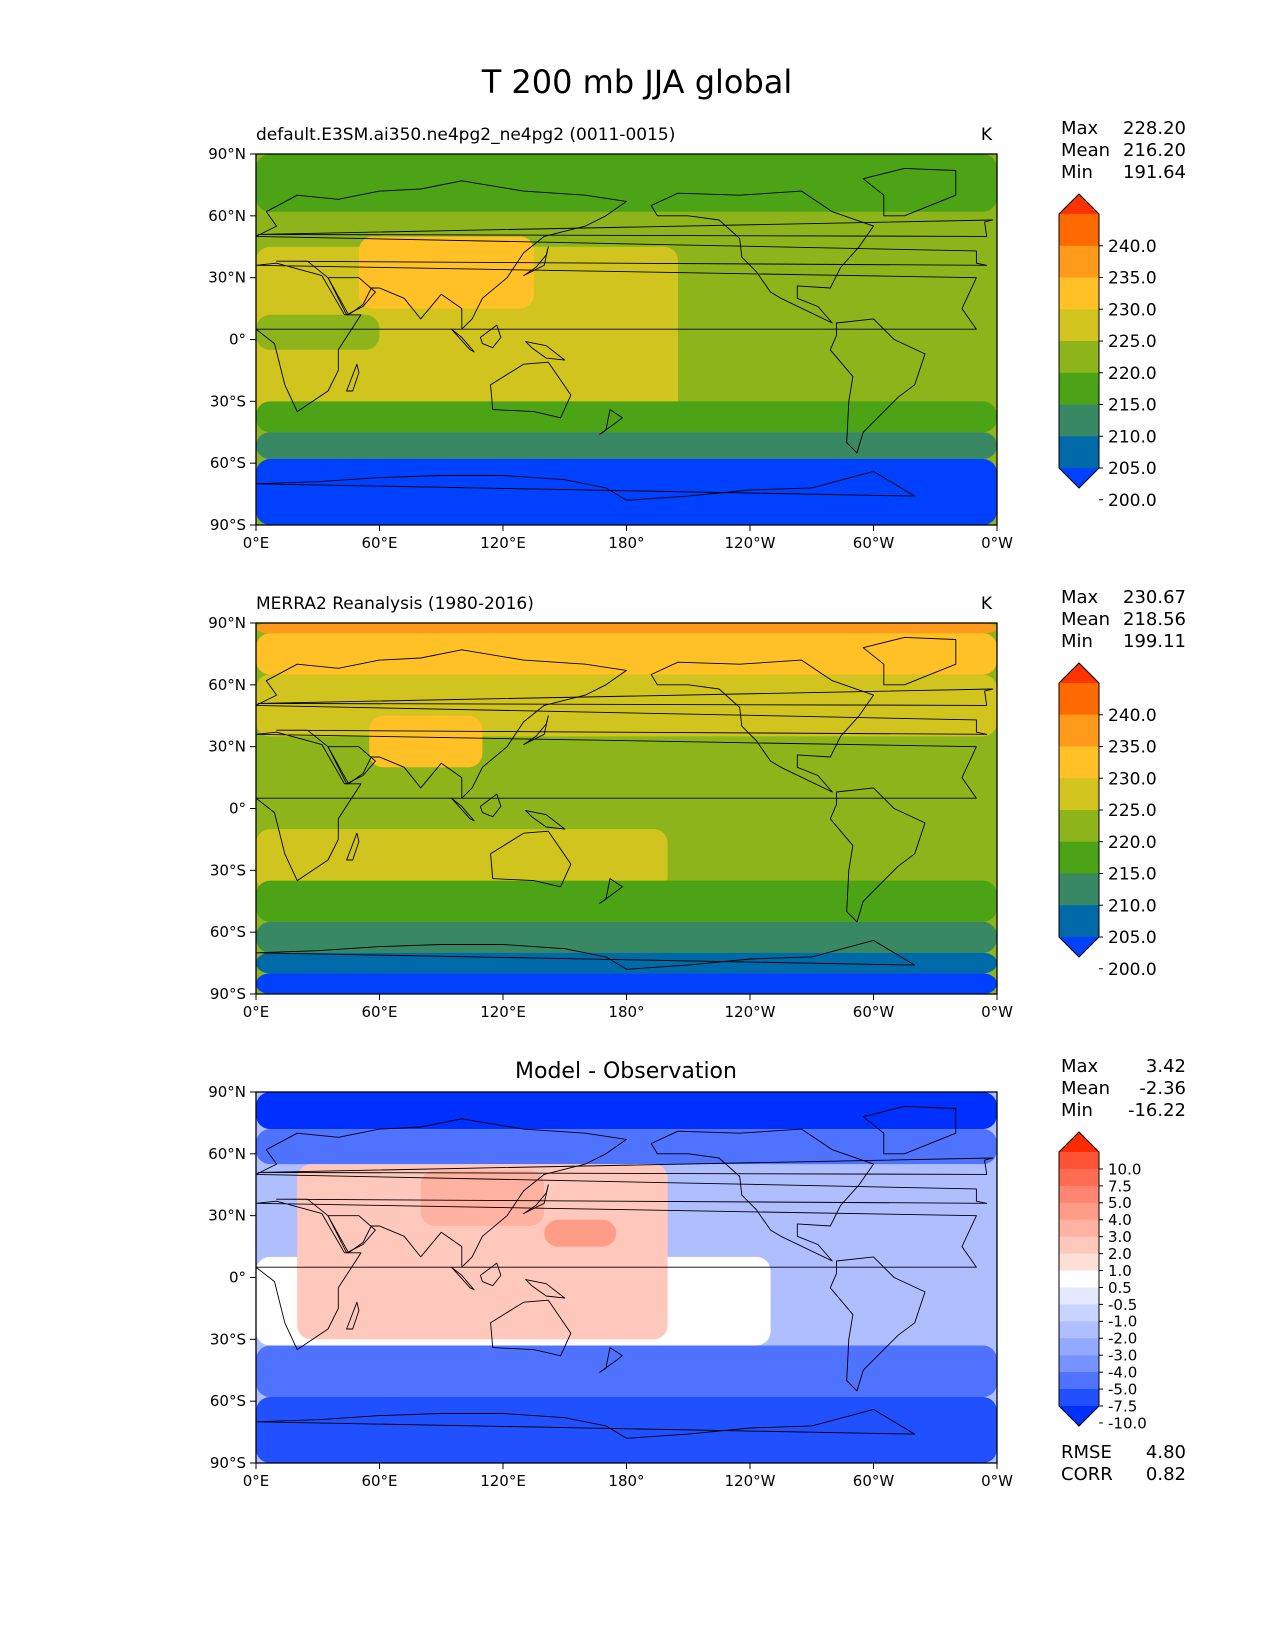 This screenshot has height=1650, width=1275. I want to click on stat-corr-value: 0.82, so click(1166, 1474).